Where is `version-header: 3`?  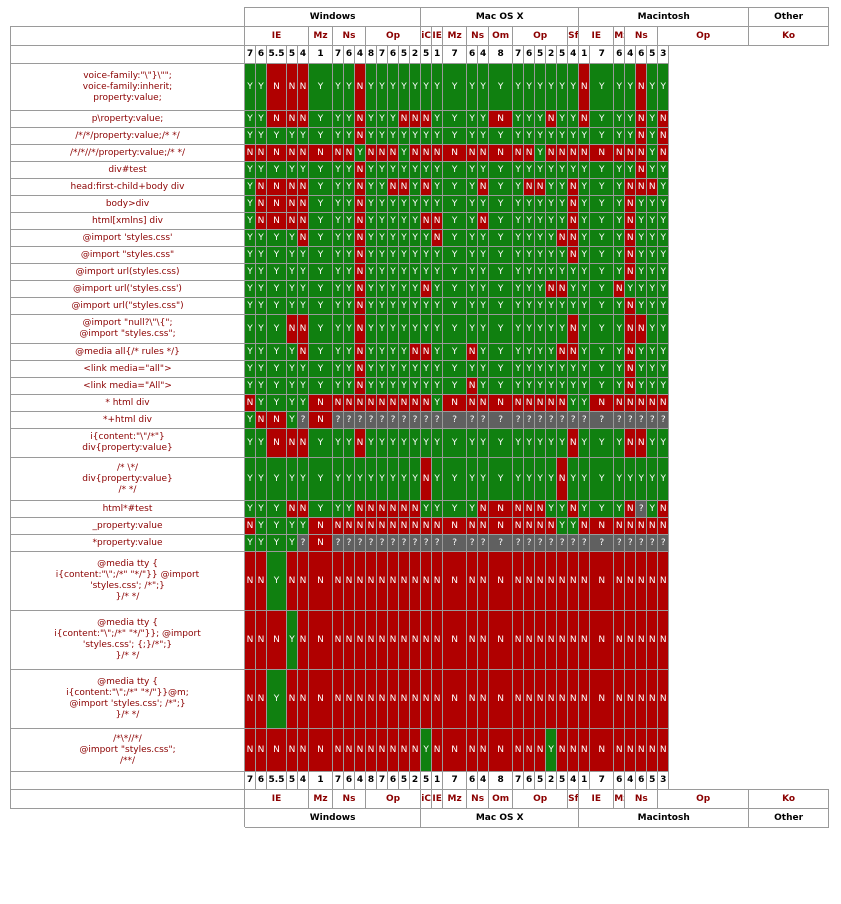
version-header: 3 is located at coordinates (663, 54).